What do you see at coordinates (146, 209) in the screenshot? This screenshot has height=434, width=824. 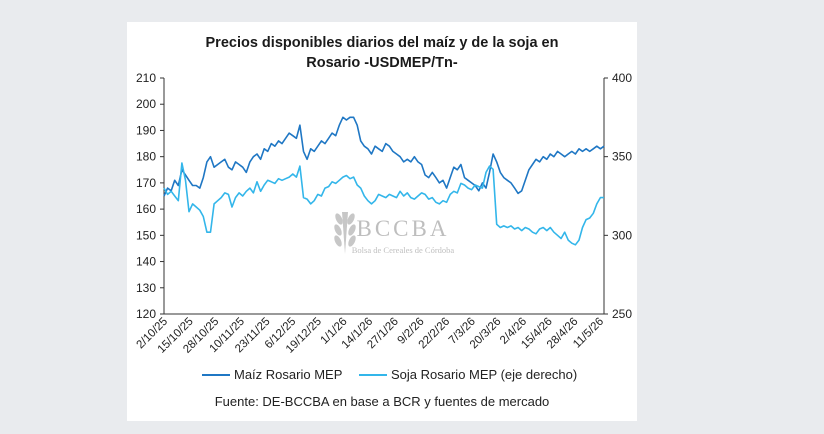 I see `left-y-tick-label: 160` at bounding box center [146, 209].